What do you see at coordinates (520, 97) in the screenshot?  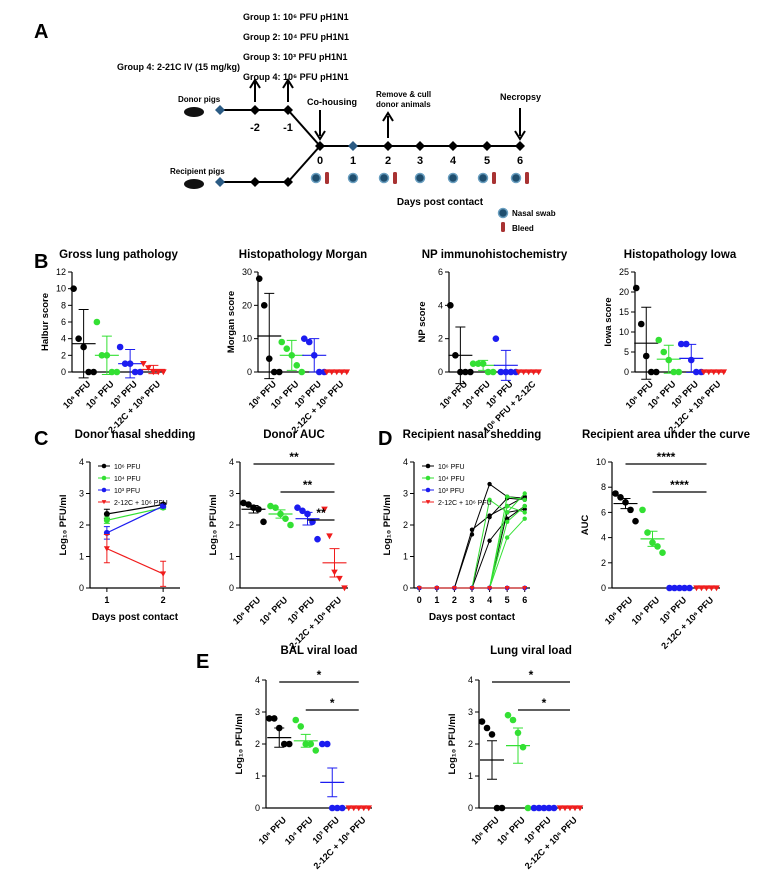 I see `necropsy-label: Necropsy` at bounding box center [520, 97].